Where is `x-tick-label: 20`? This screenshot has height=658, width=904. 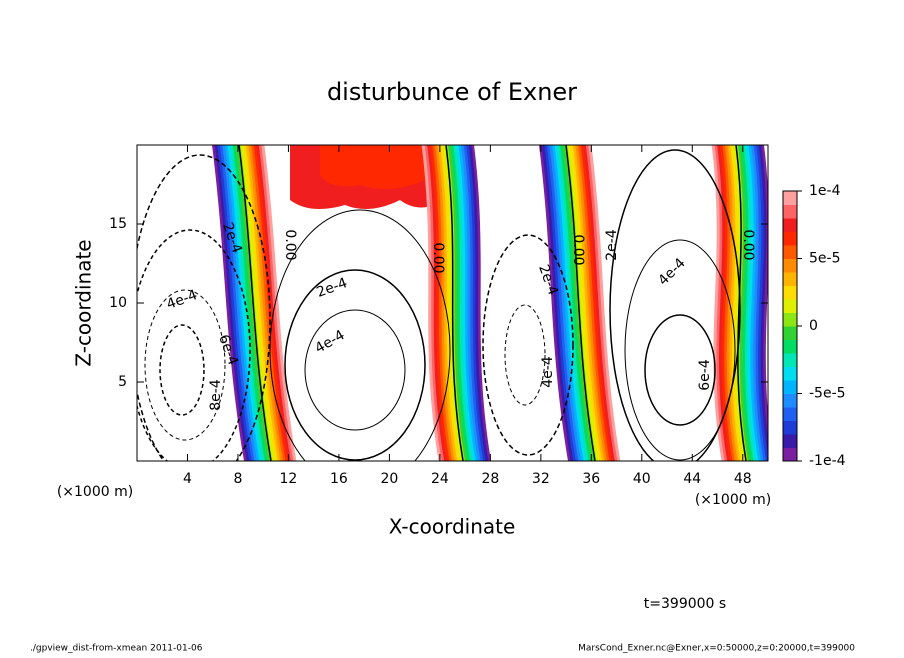
x-tick-label: 20 is located at coordinates (389, 479).